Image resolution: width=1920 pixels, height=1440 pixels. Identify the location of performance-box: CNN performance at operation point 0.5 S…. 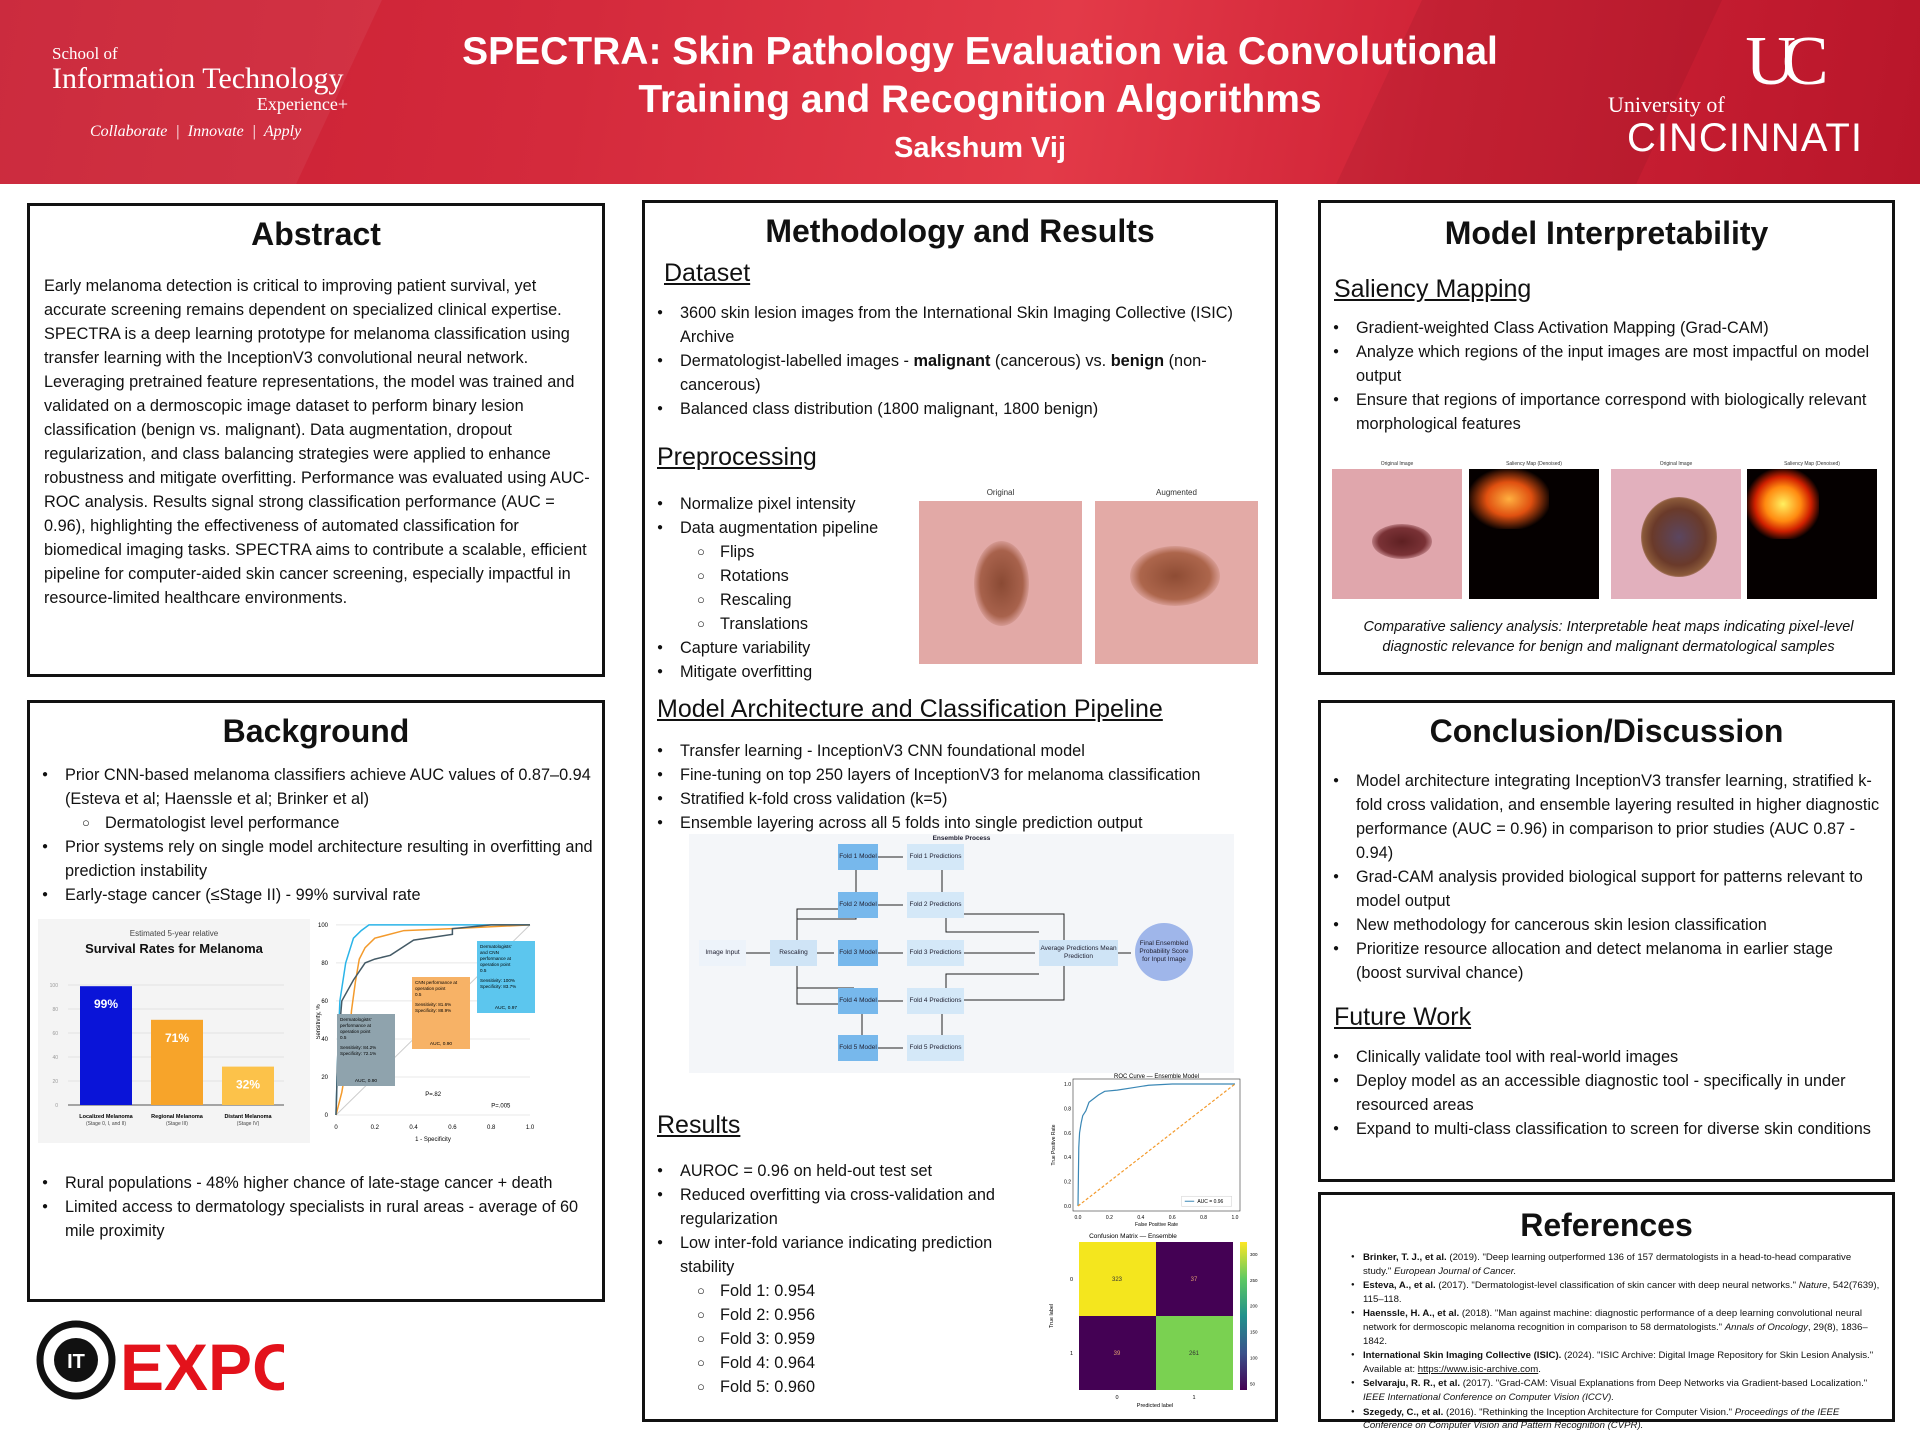
(441, 1013).